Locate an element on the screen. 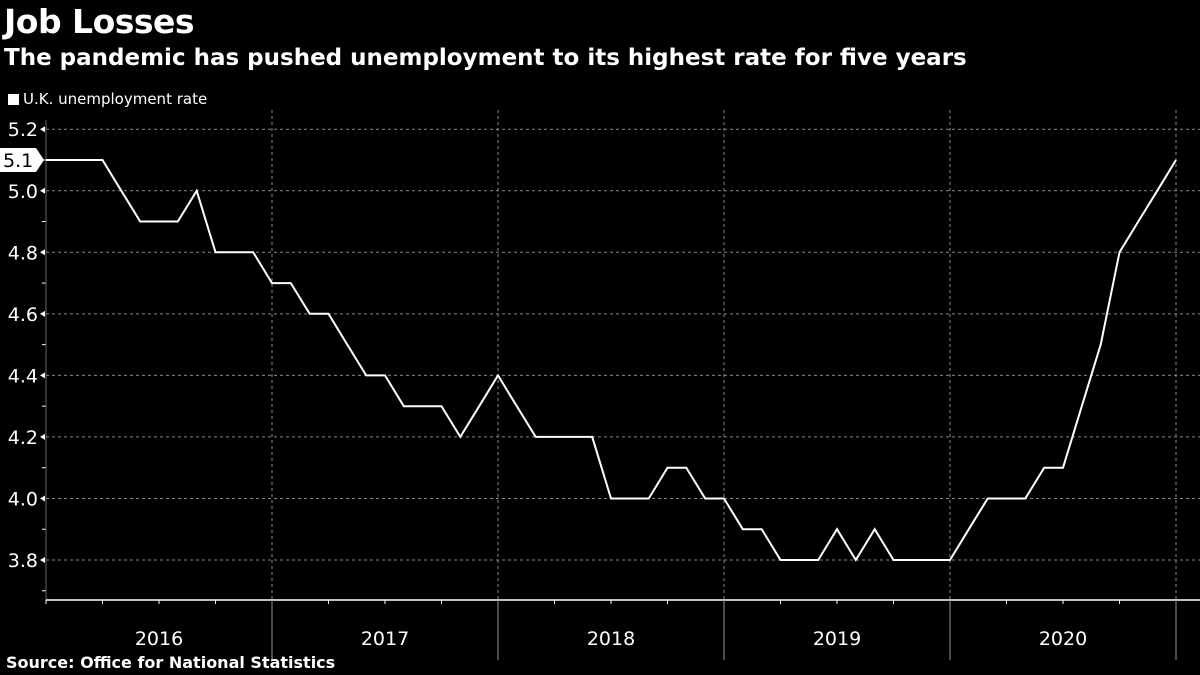 The height and width of the screenshot is (675, 1200). y-tick-label: 3.8 is located at coordinates (23, 561).